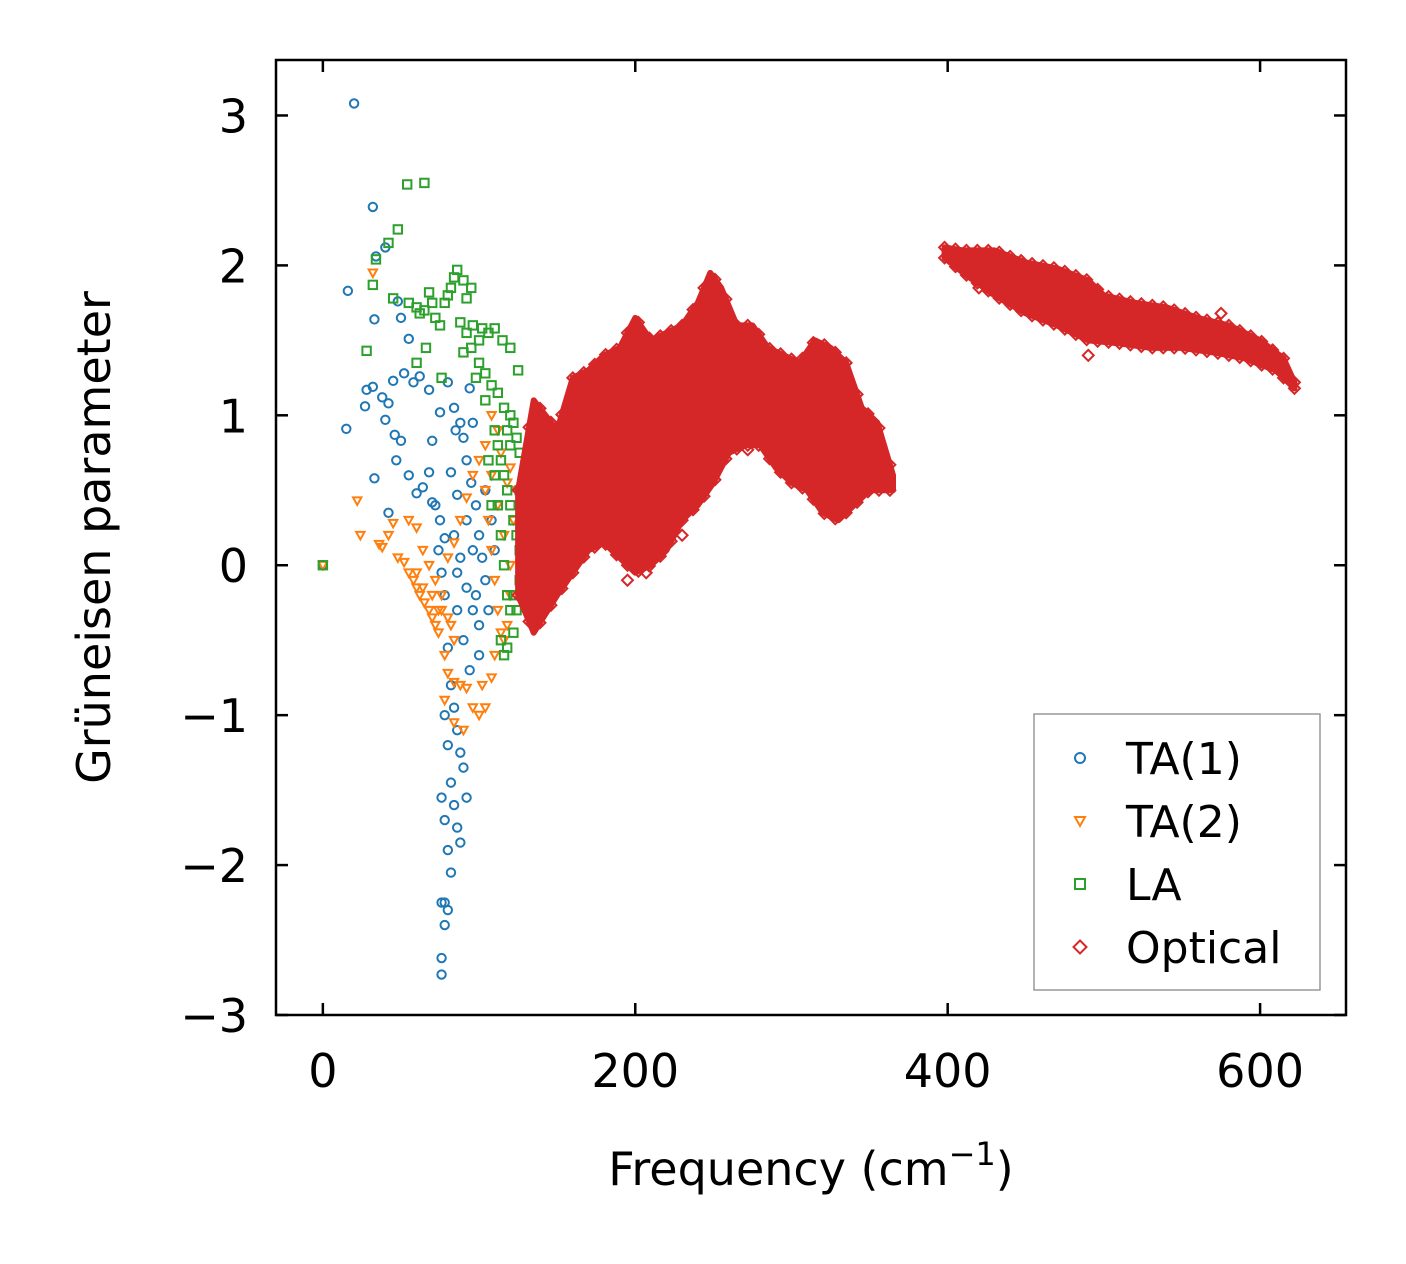 Image resolution: width=1406 pixels, height=1264 pixels. Describe the element at coordinates (214, 716) in the screenshot. I see `y-tick-label: −1` at that location.